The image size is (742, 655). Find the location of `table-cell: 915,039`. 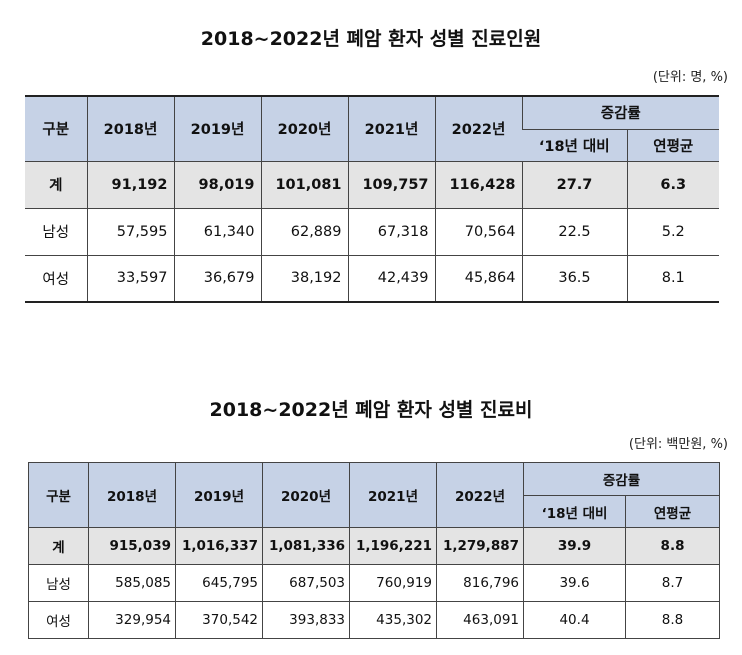

table-cell: 915,039 is located at coordinates (132, 546).